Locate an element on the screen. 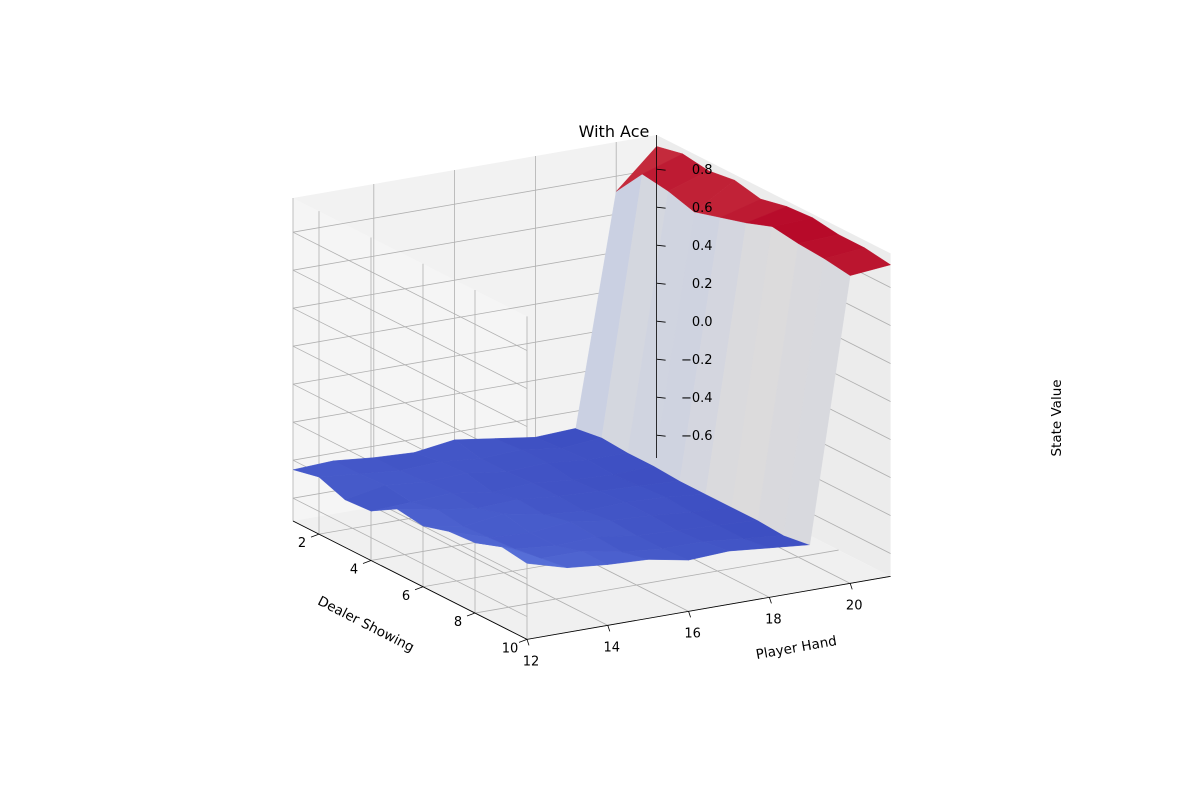  z-tick-label: −0.2 is located at coordinates (697, 360).